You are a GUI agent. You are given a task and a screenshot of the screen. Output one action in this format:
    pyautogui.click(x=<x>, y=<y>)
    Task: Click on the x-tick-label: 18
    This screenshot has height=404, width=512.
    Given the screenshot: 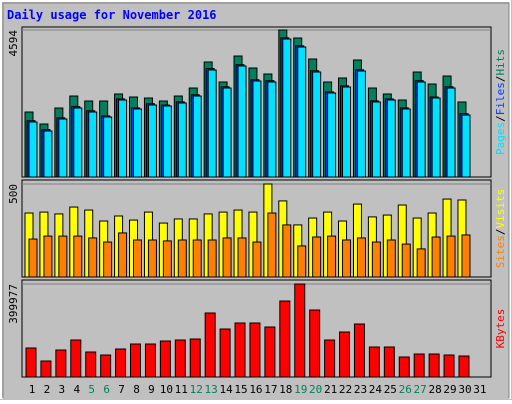 What is the action you would take?
    pyautogui.click(x=285, y=389)
    